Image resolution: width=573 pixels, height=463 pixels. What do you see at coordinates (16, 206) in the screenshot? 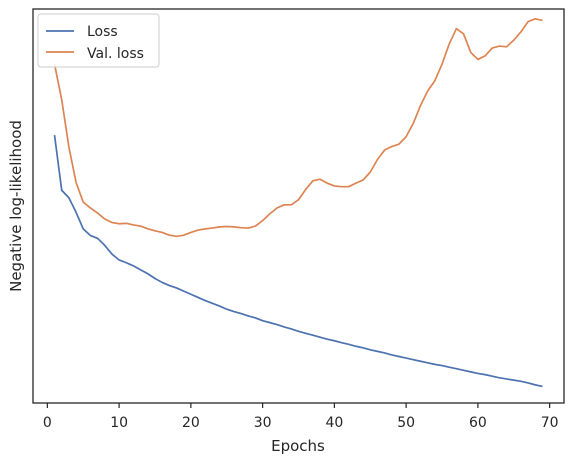
I see `y-axis-title: Negative log-likelihood` at bounding box center [16, 206].